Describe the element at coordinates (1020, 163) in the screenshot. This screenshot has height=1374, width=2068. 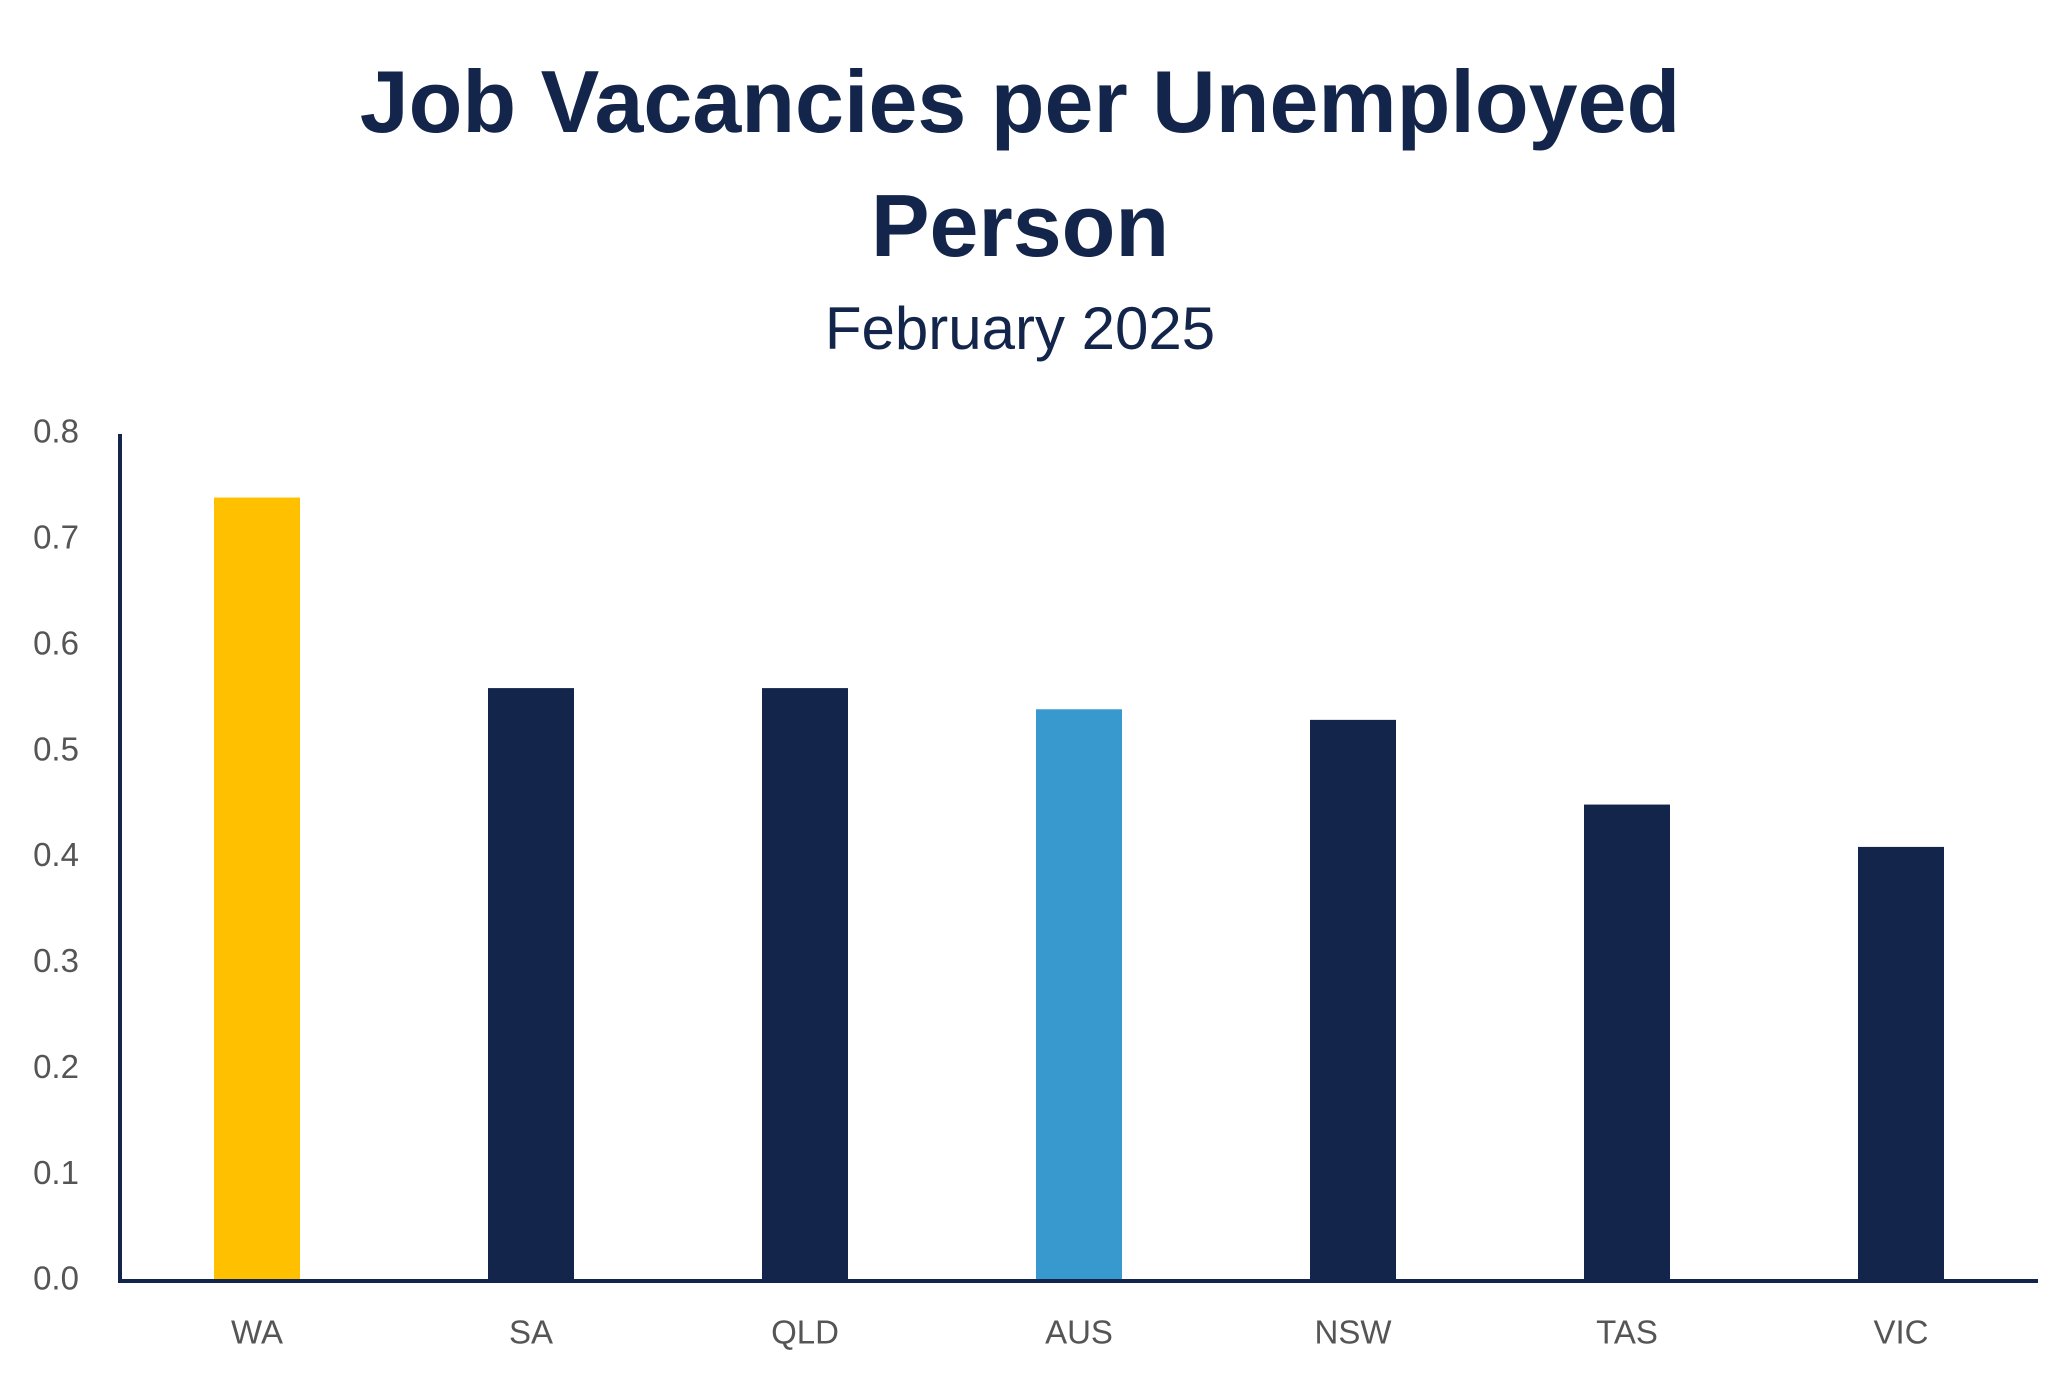
I see `chart-title: Job Vacancies per Unemployed Person` at that location.